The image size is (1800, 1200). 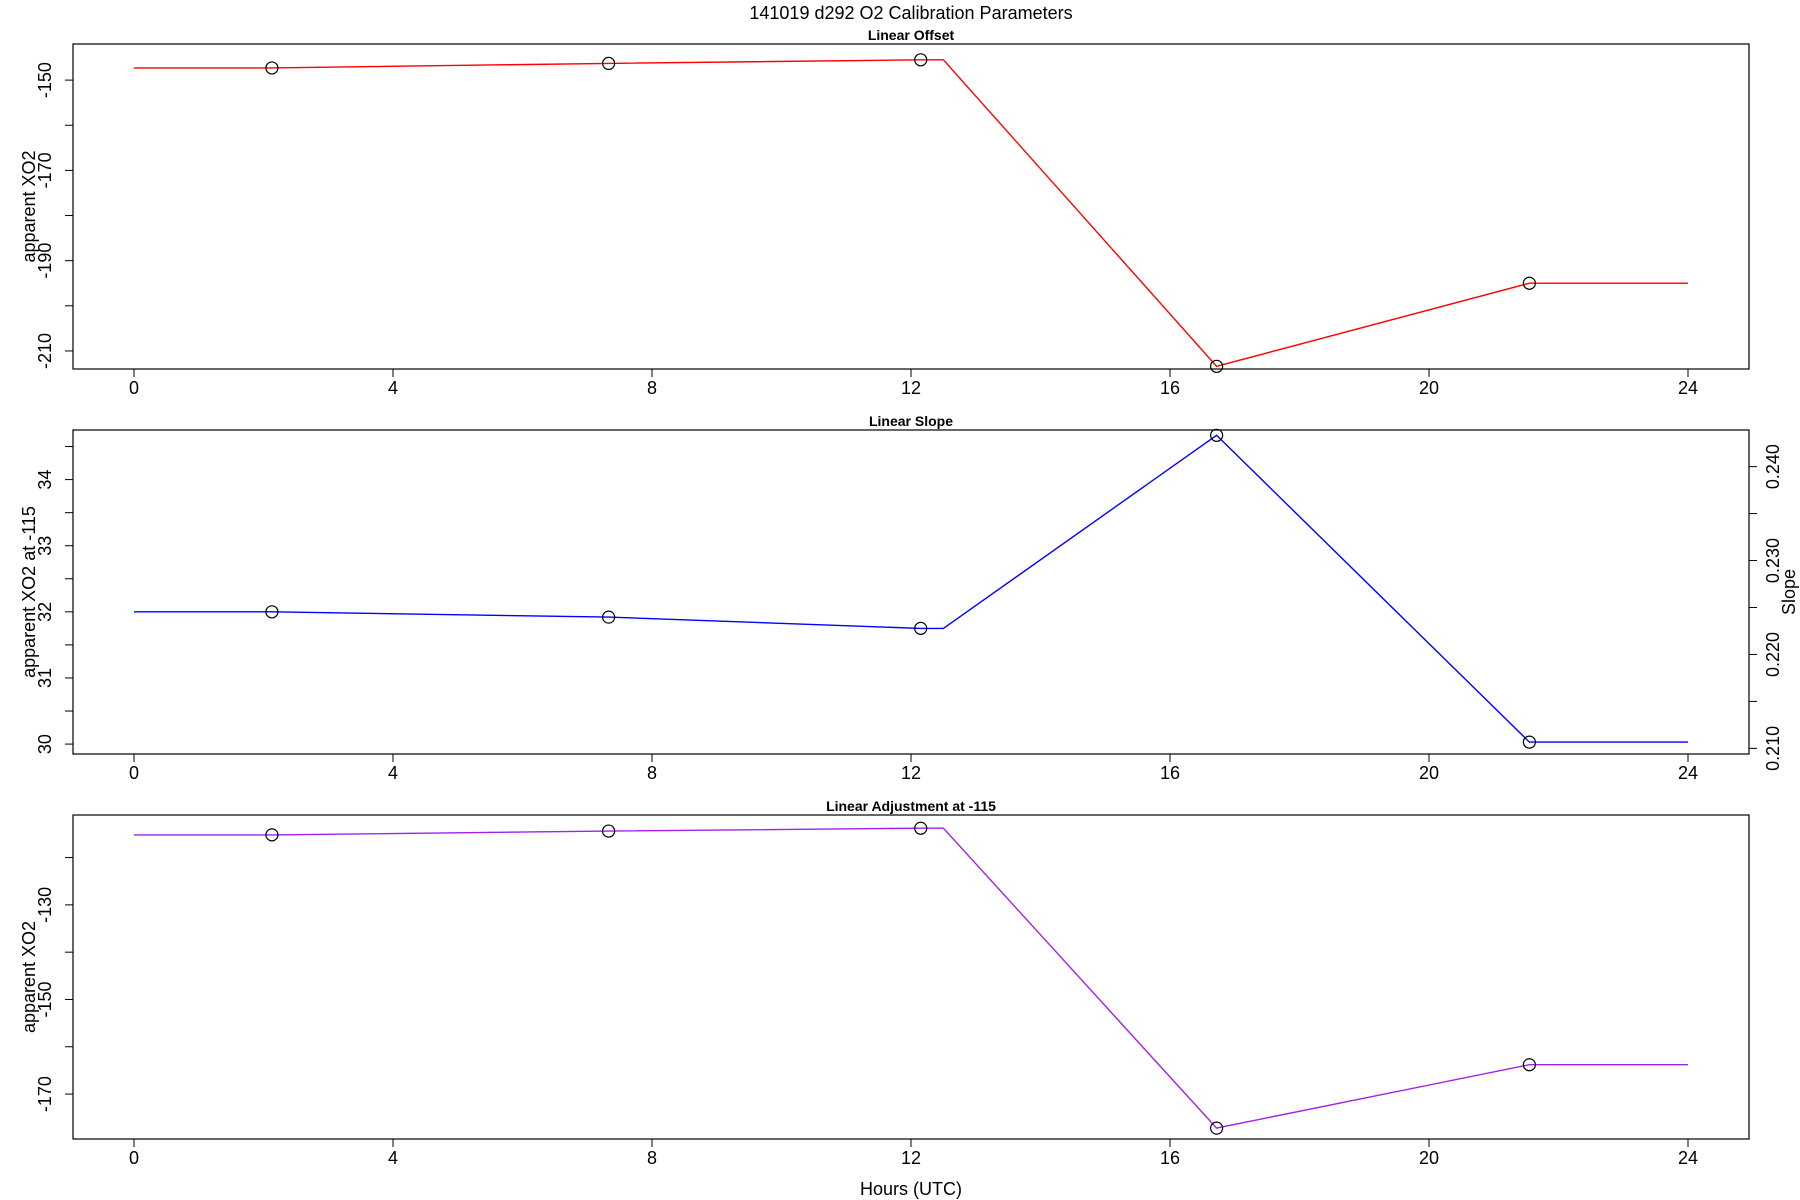 What do you see at coordinates (911, 1189) in the screenshot?
I see `shared-x-axis-label: Hours (UTC)` at bounding box center [911, 1189].